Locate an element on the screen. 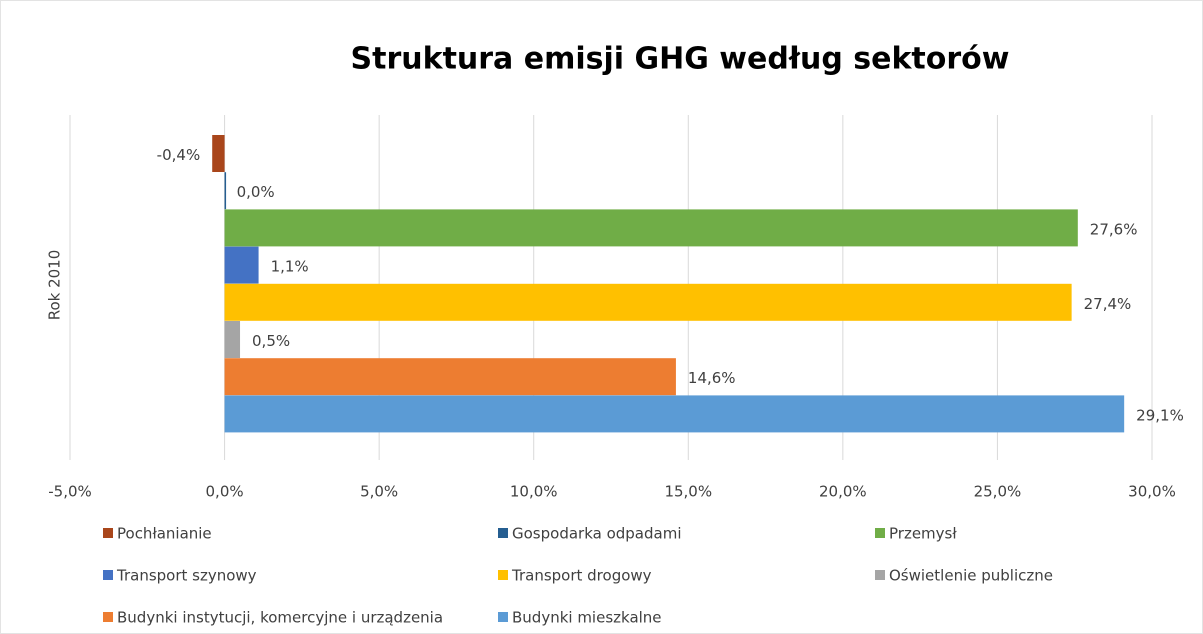 This screenshot has width=1203, height=634. legend-label: Przemysł is located at coordinates (923, 534).